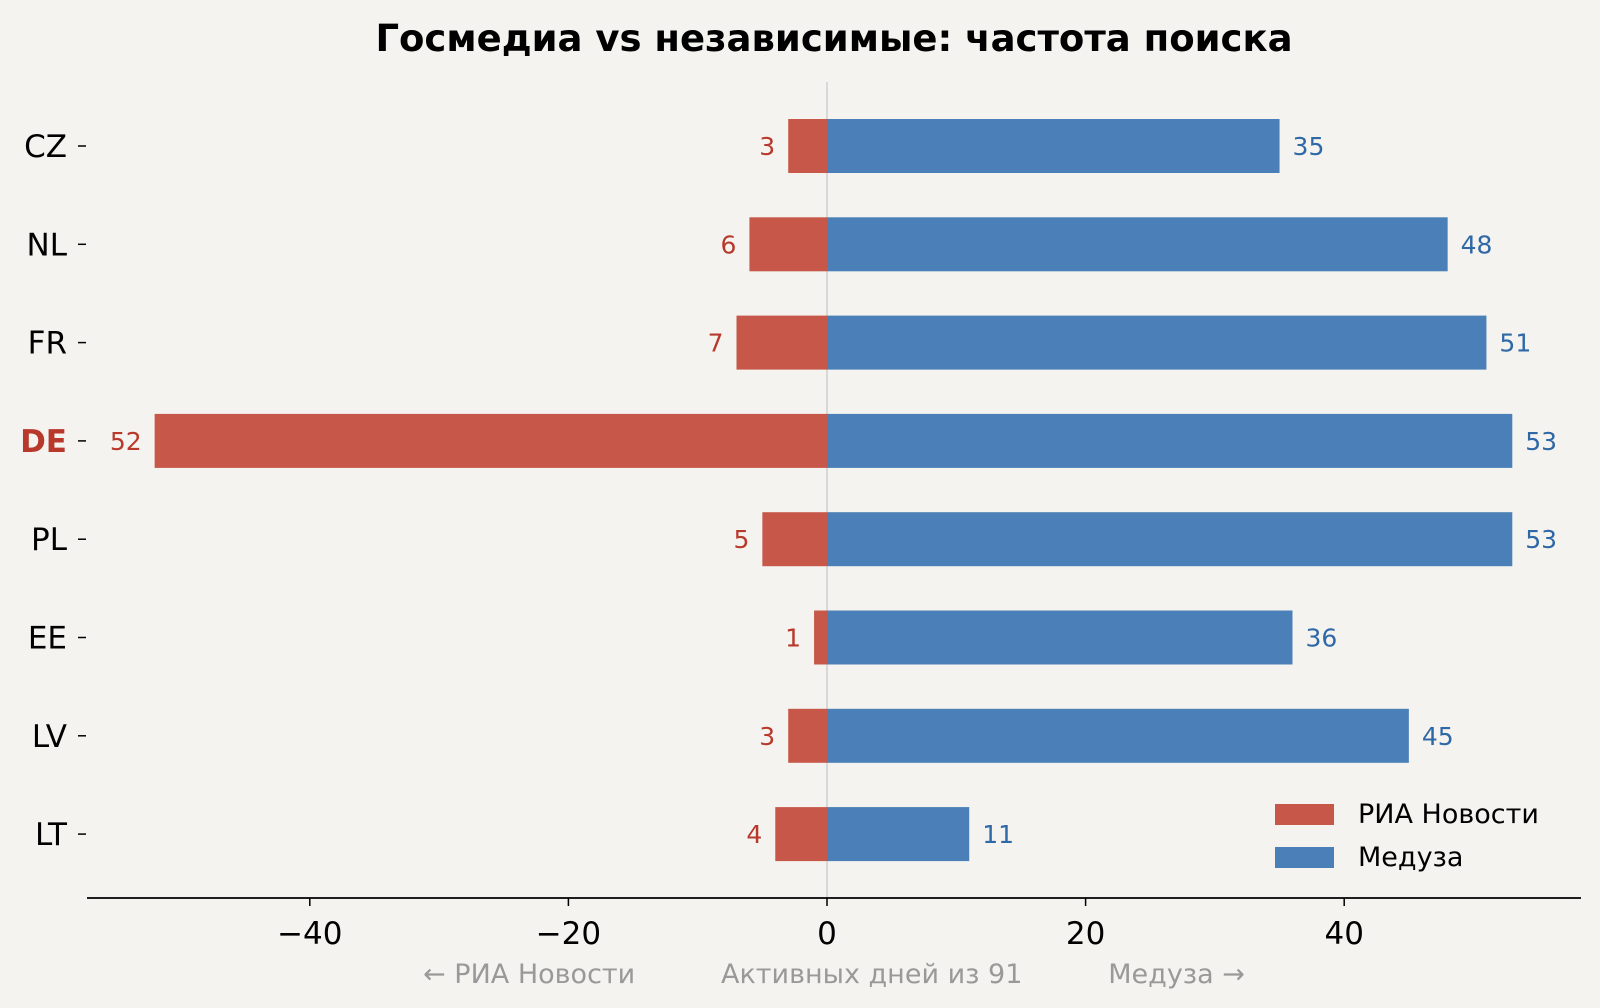 This screenshot has height=1008, width=1600. What do you see at coordinates (1448, 814) in the screenshot?
I see `legend-label-ria: РИА Новости` at bounding box center [1448, 814].